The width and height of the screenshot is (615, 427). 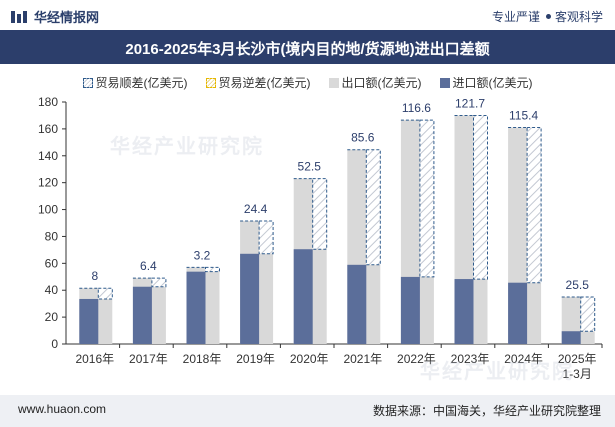 I want to click on surplus-data-label: 8, so click(x=94, y=276).